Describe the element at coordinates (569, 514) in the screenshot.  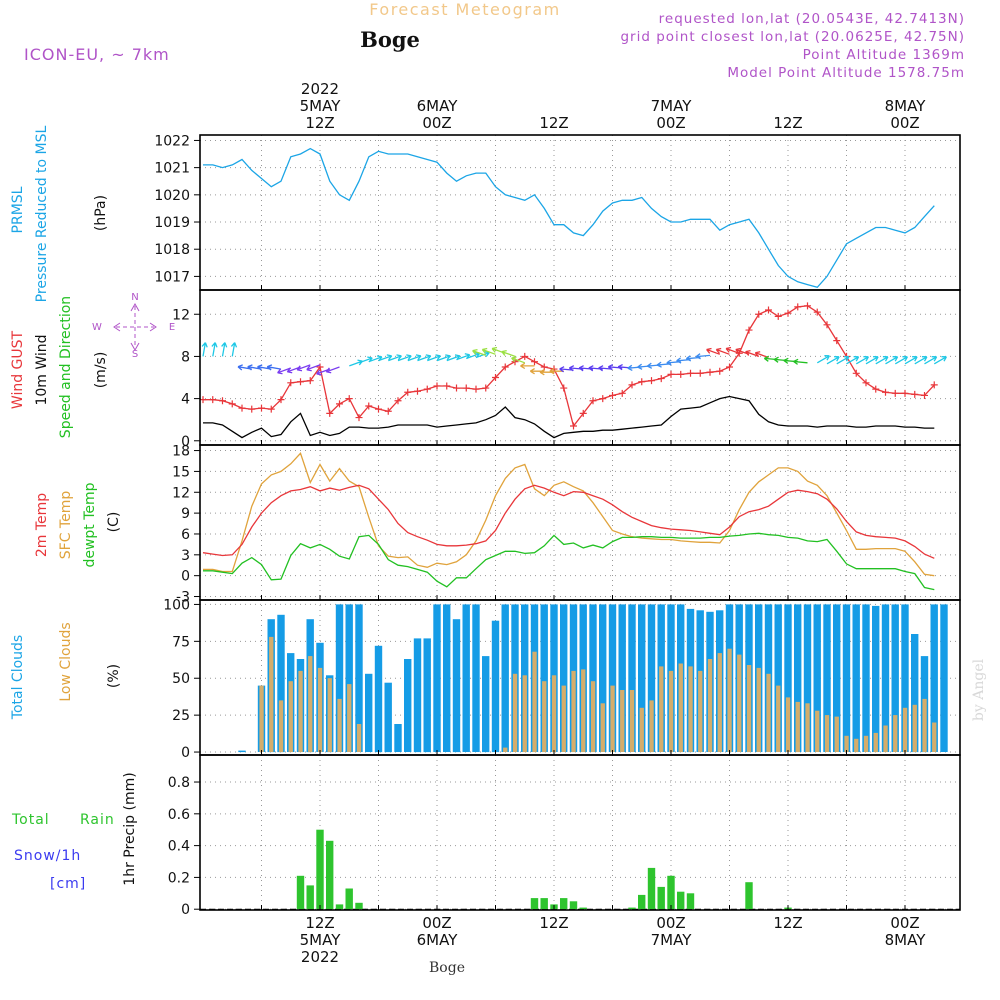
I see `sfc-temp-line` at that location.